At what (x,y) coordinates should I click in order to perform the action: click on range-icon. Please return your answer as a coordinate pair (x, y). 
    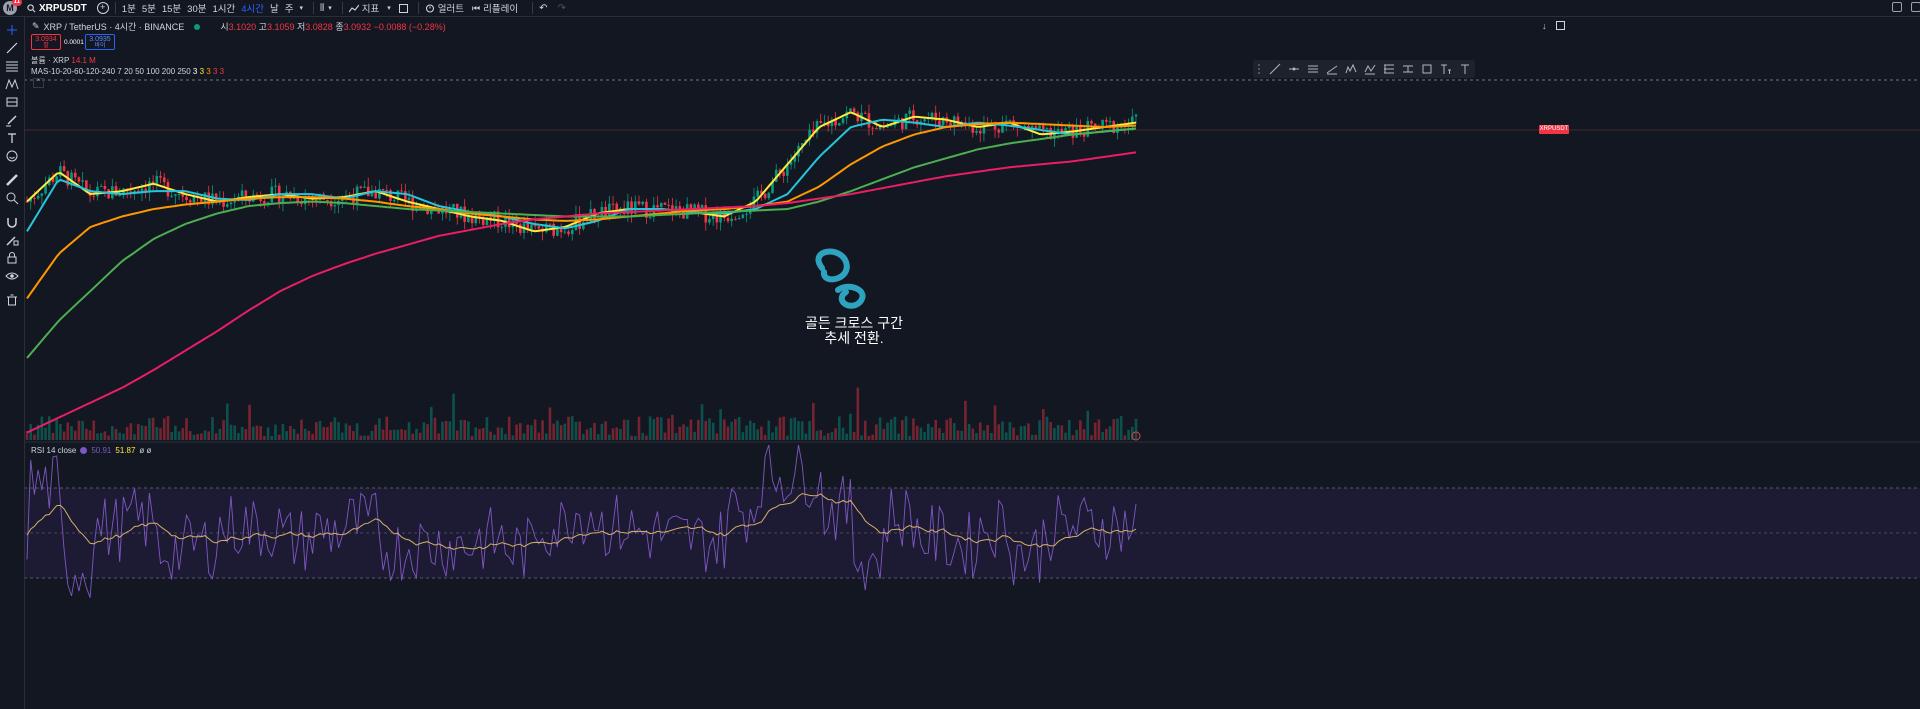
    Looking at the image, I should click on (1408, 69).